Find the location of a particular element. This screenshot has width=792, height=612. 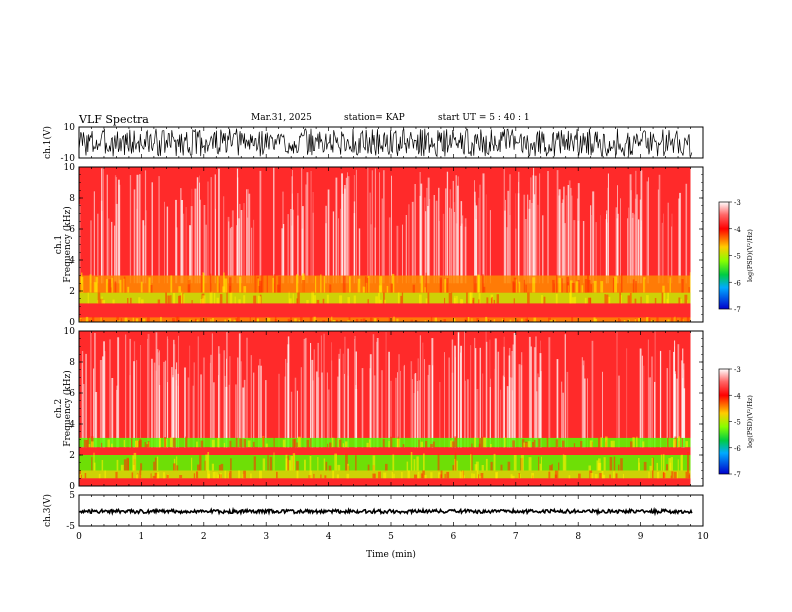

time-tick-label: 10 is located at coordinates (703, 537).